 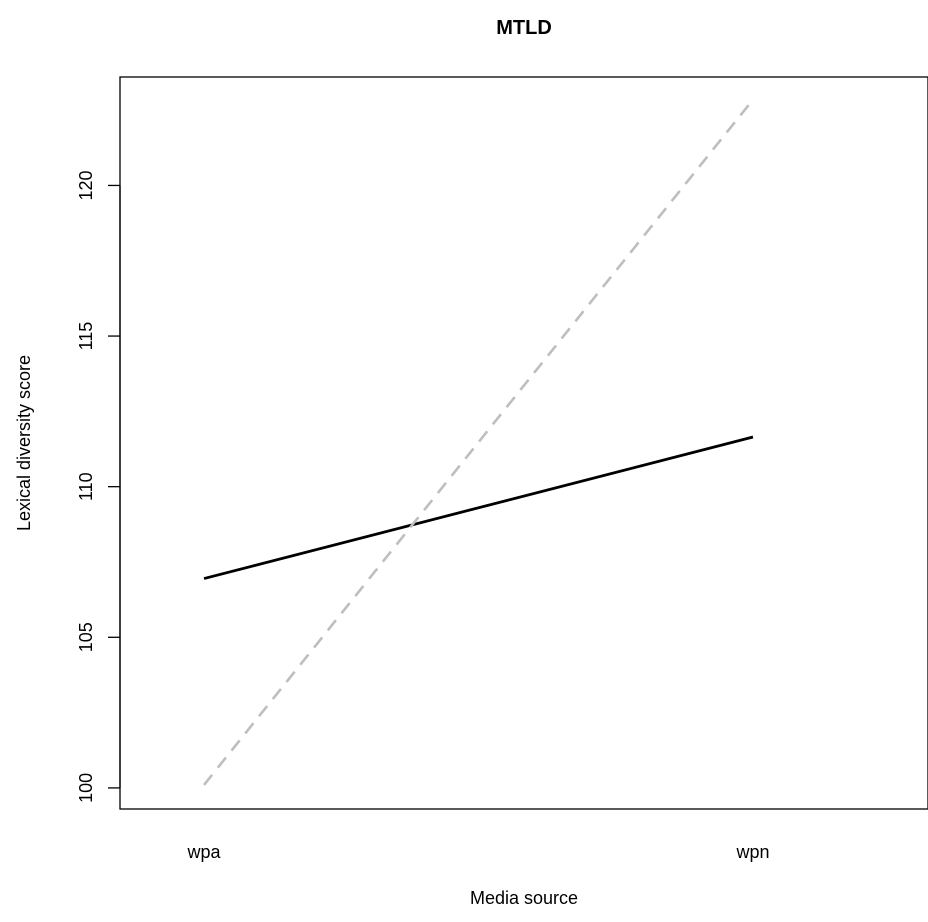 What do you see at coordinates (86, 788) in the screenshot?
I see `y-tick-label-100: 100` at bounding box center [86, 788].